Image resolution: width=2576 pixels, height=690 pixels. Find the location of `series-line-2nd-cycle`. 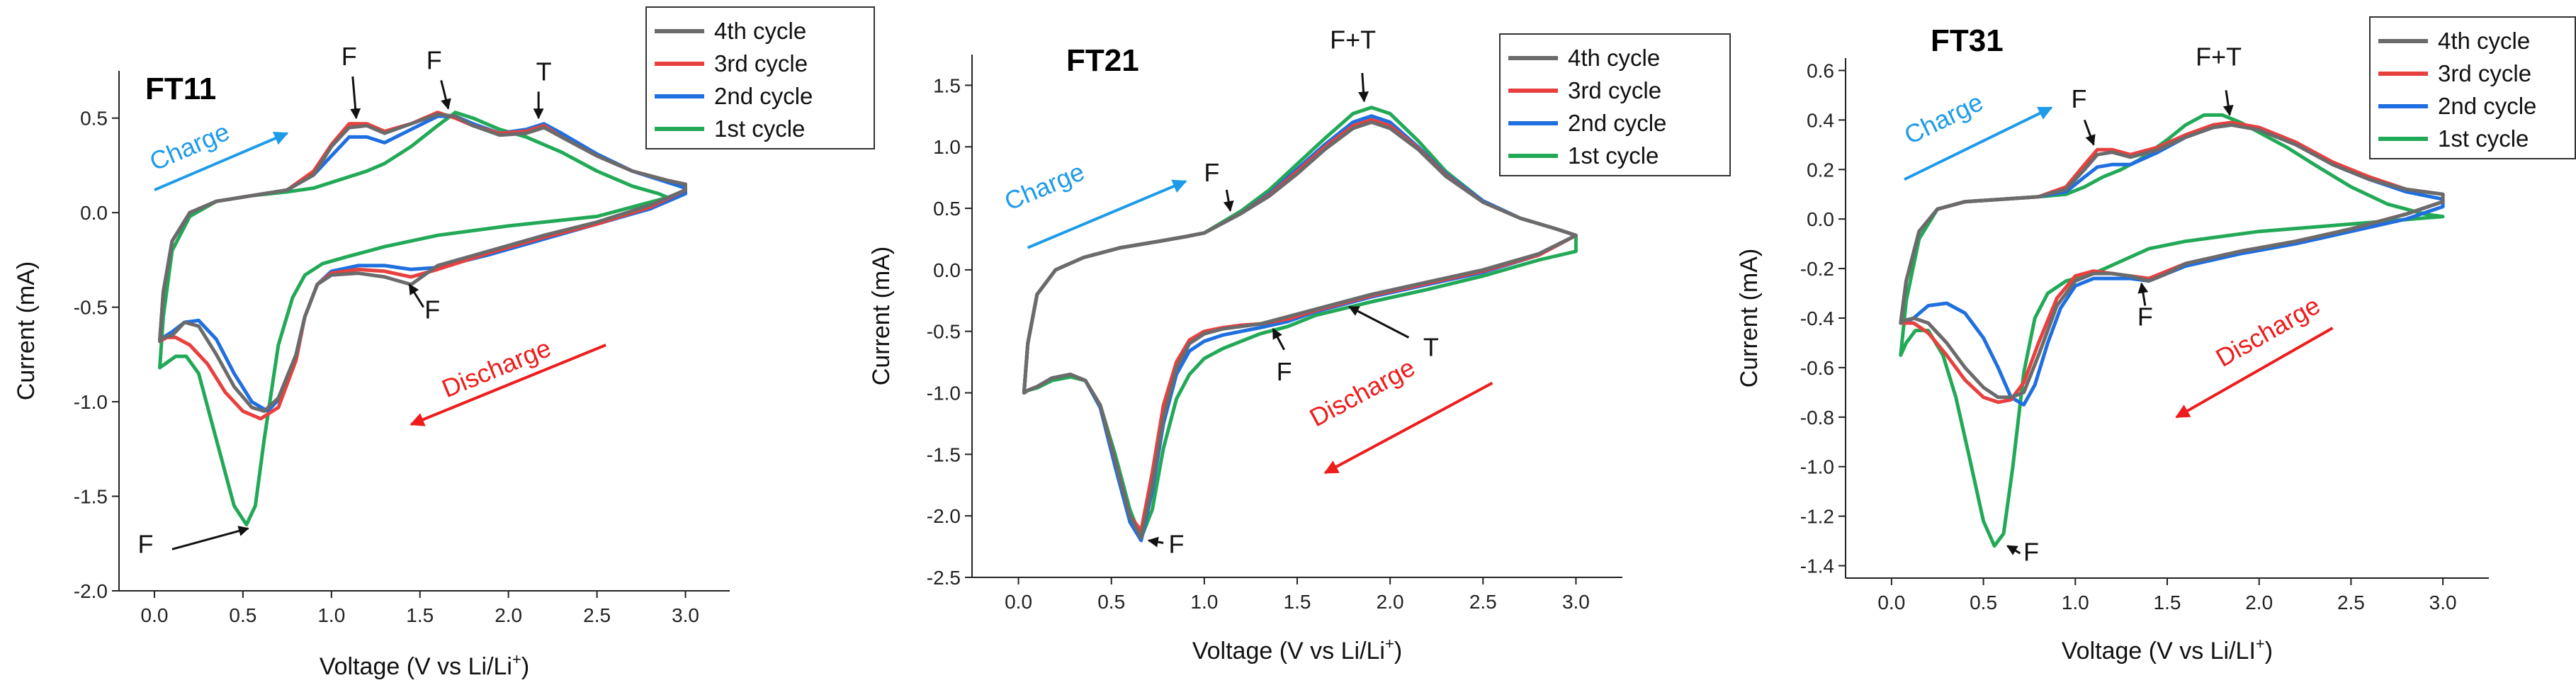

series-line-2nd-cycle is located at coordinates (2172, 265).